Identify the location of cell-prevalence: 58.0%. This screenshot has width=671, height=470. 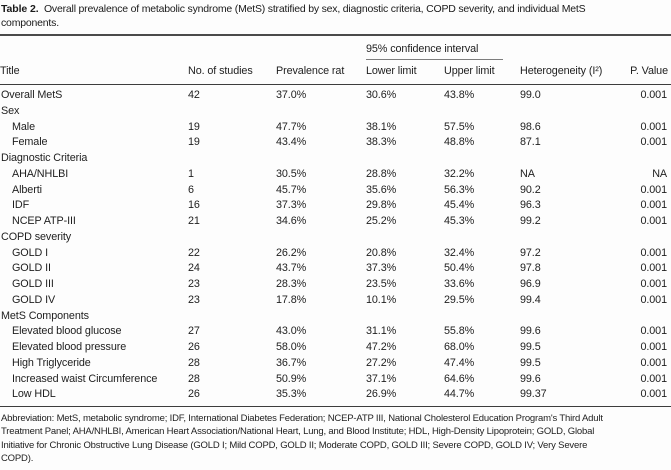
(291, 347).